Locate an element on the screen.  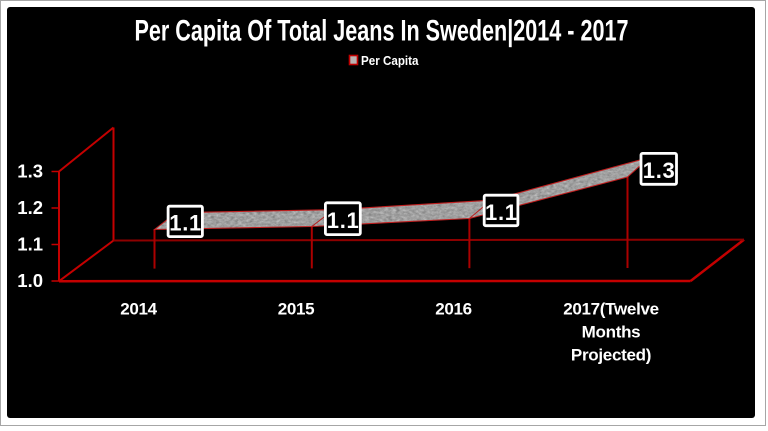
svg-text: Per Capita is located at coordinates (390, 60).